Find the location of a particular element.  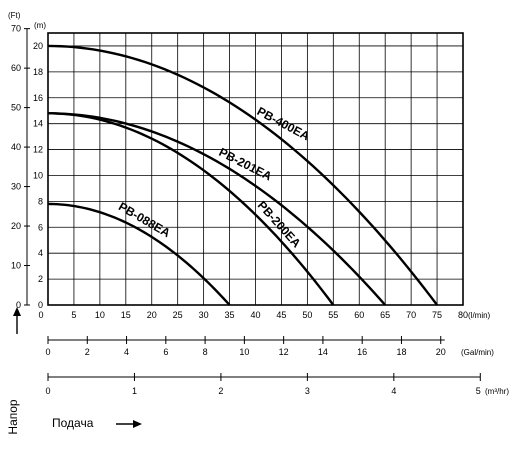

m-tick-label: 8 is located at coordinates (40, 201).